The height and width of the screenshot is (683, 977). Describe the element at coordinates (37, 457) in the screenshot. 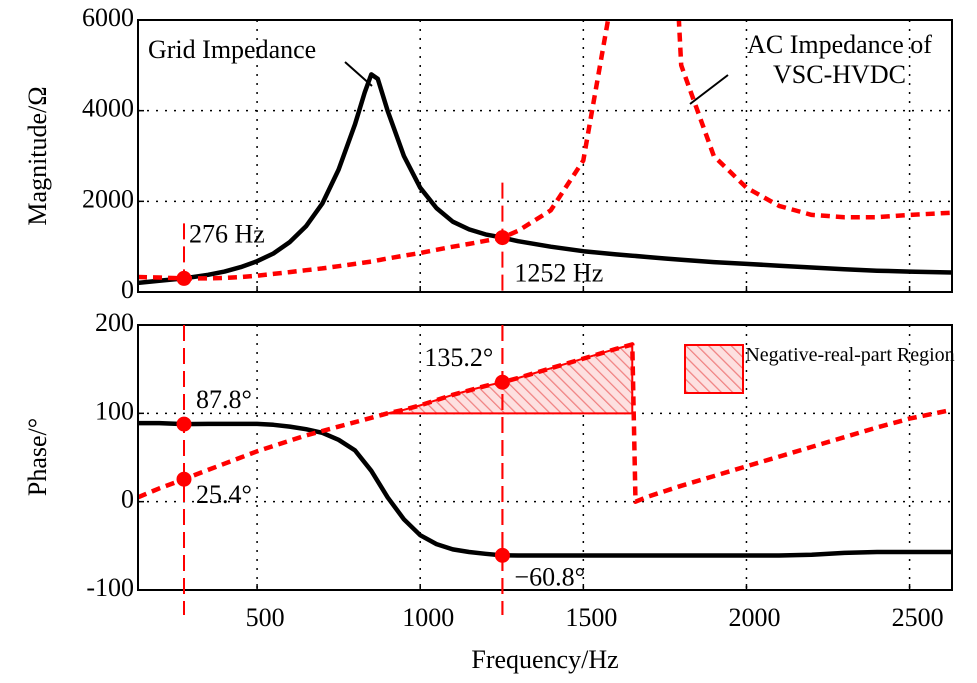

I see `y-axis-label: Phase/°` at that location.